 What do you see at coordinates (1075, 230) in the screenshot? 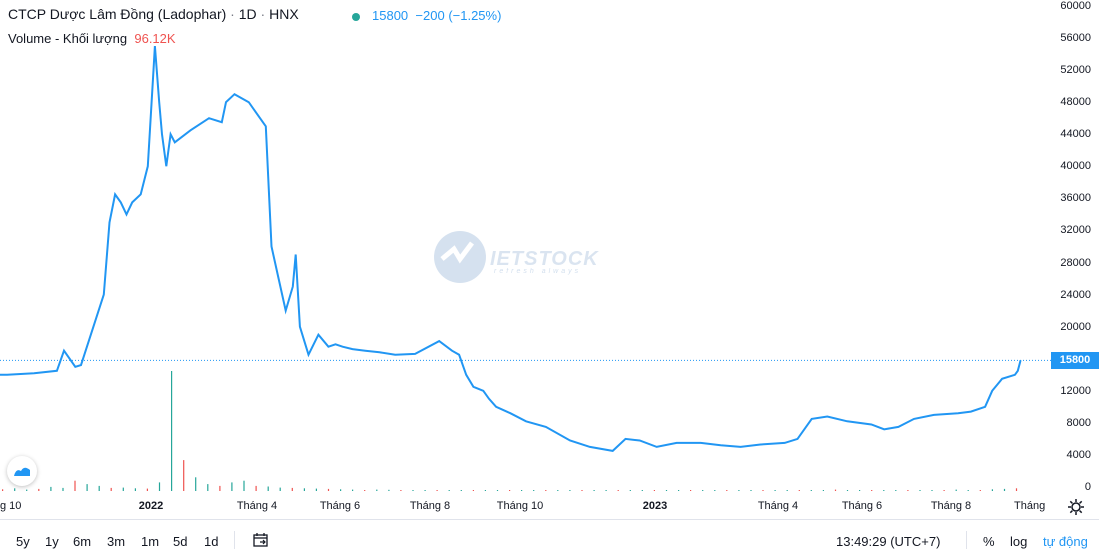
I see `price-tick-label: 32000` at bounding box center [1075, 230].